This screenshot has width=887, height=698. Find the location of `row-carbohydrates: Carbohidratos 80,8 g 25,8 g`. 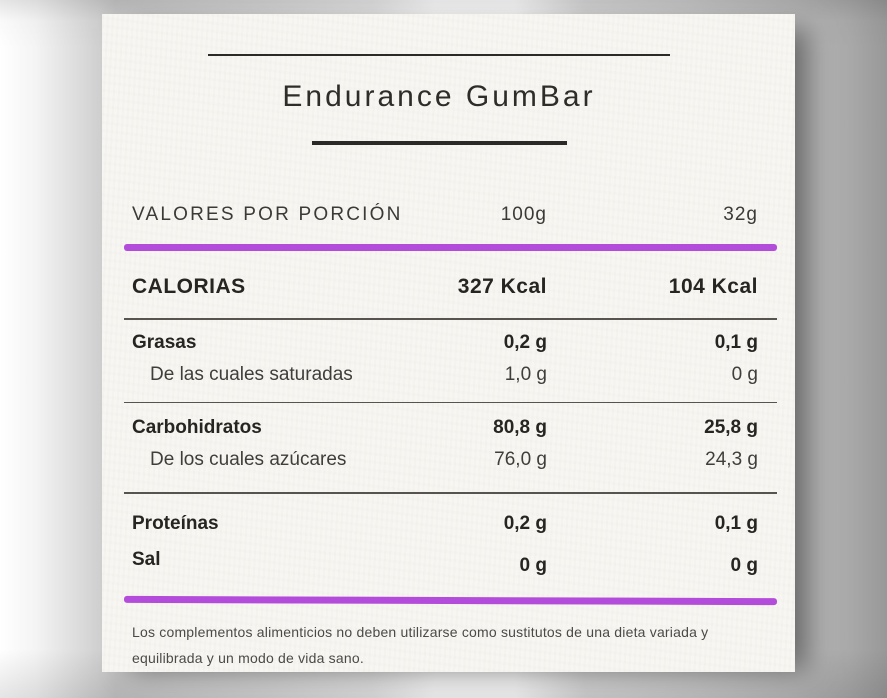

row-carbohydrates: Carbohidratos 80,8 g 25,8 g is located at coordinates (450, 428).